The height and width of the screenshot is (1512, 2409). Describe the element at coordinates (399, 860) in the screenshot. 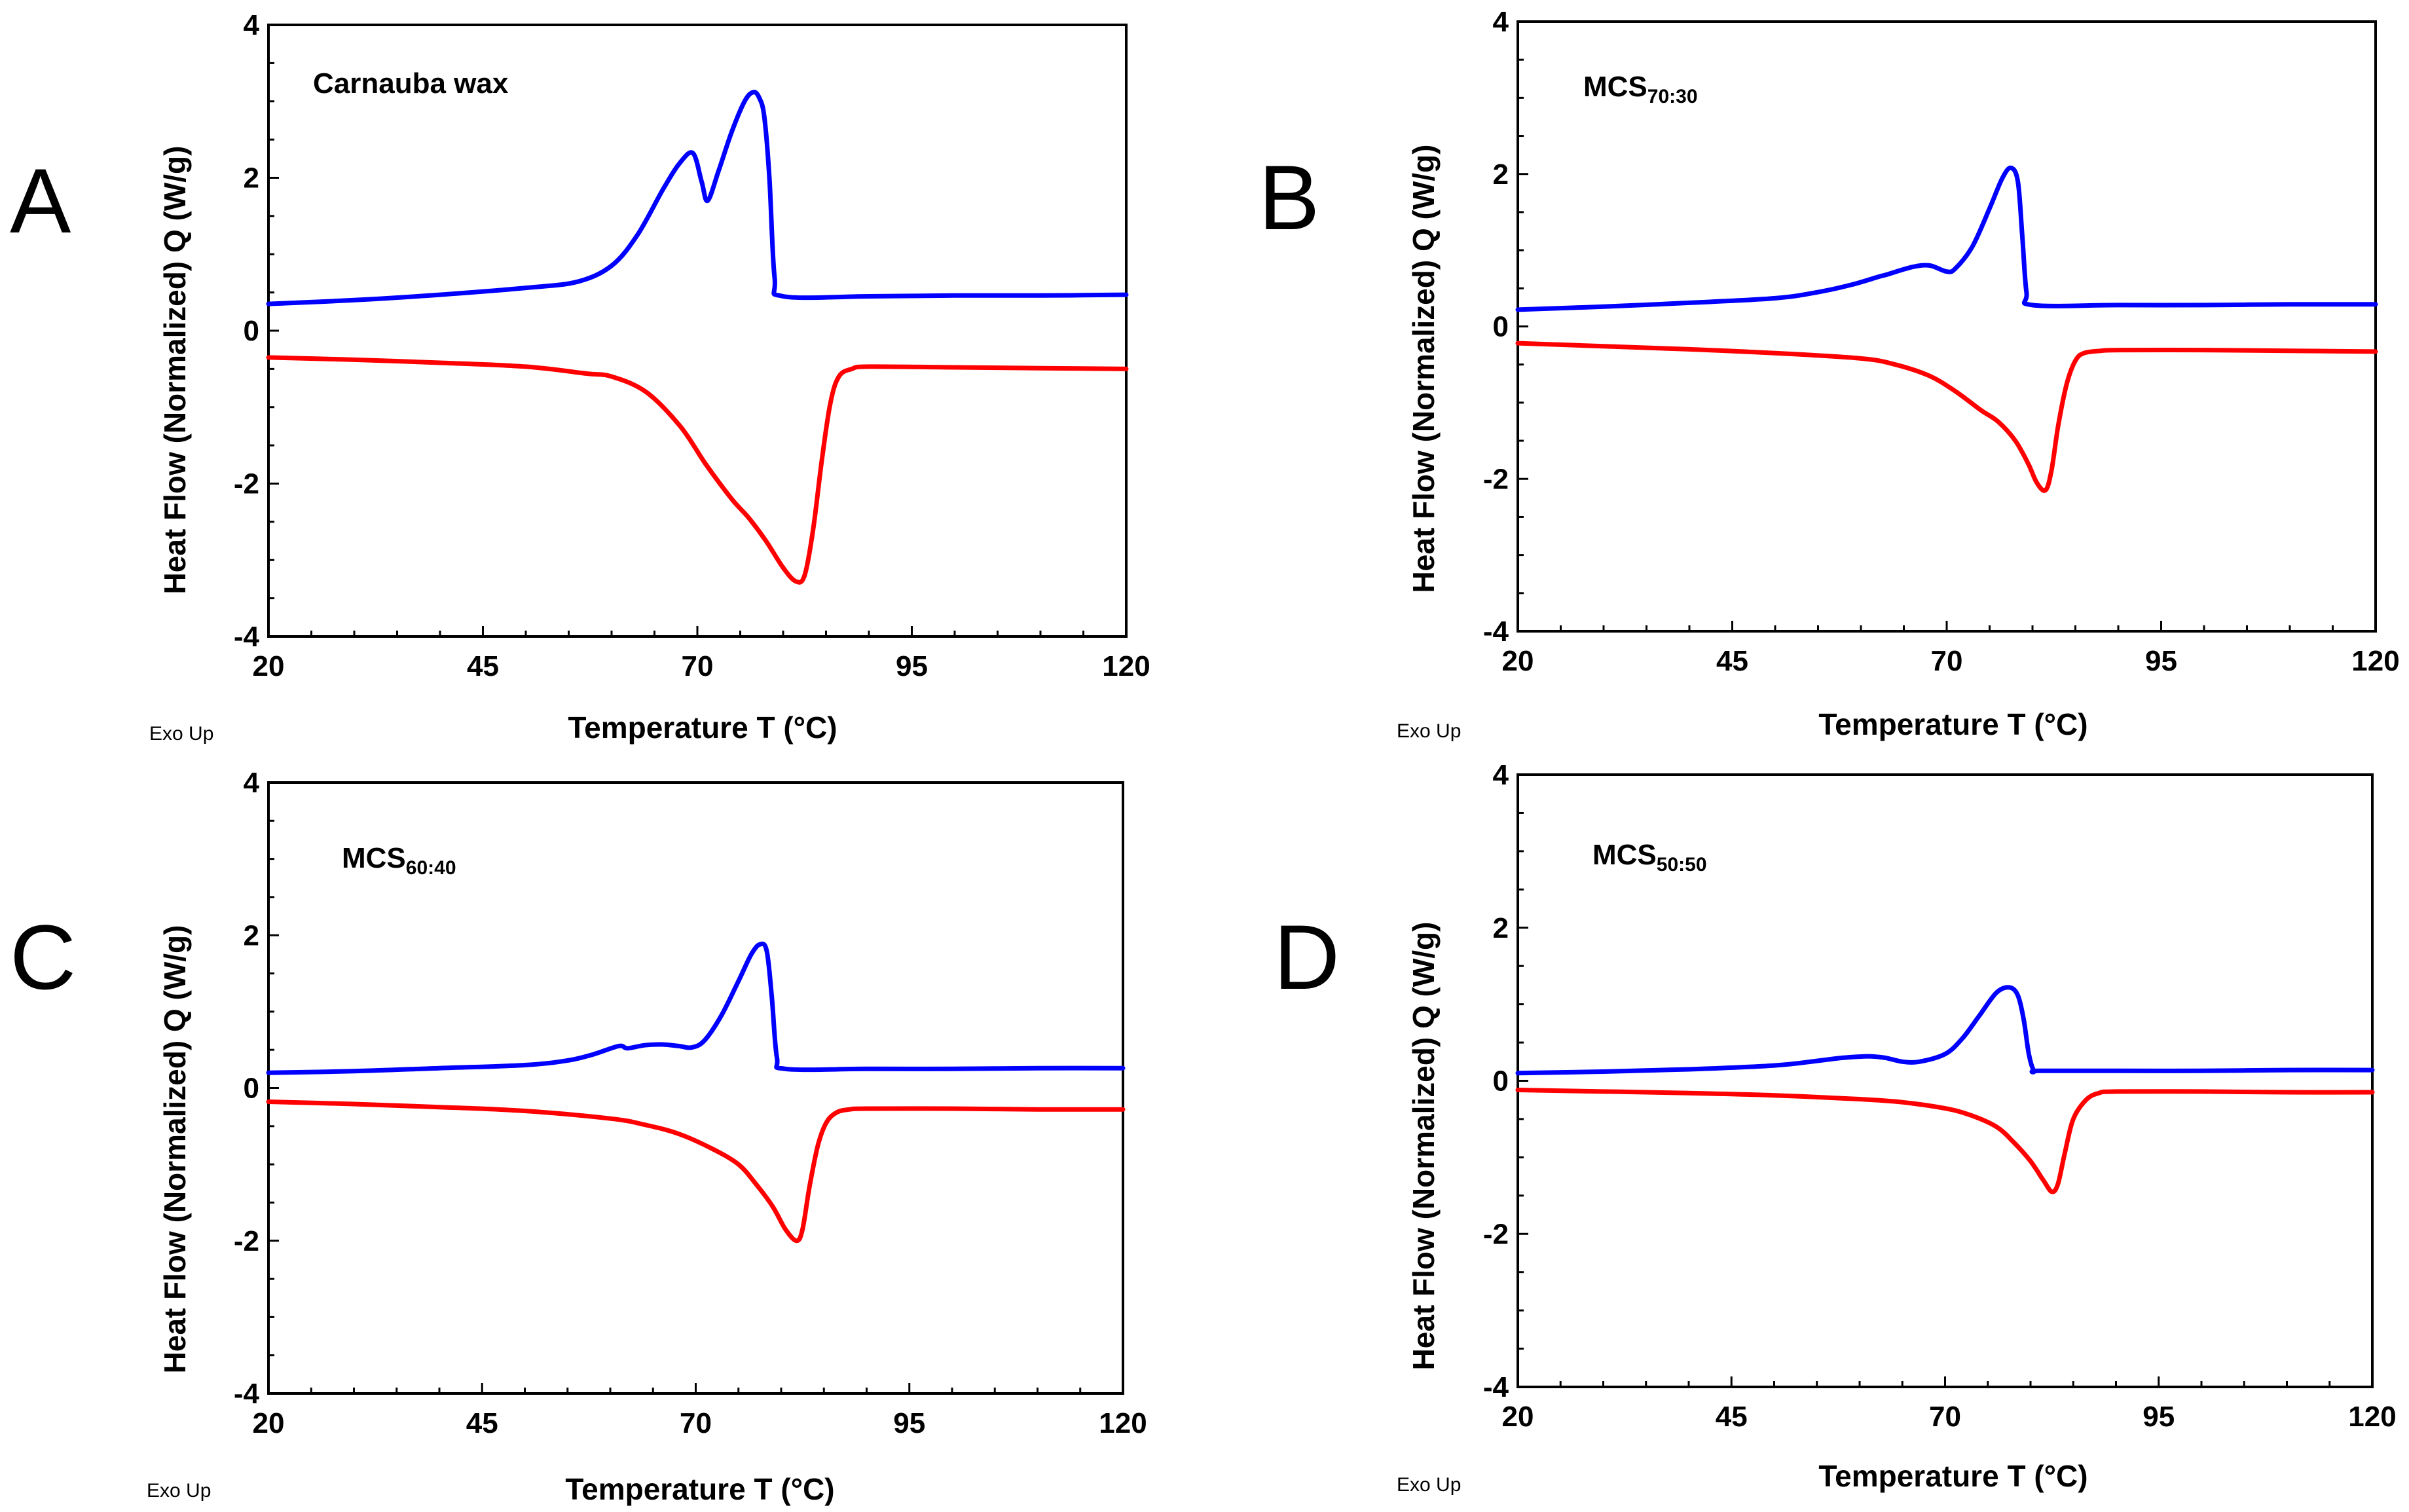

I see `sample-label-c: MCS60:40` at that location.